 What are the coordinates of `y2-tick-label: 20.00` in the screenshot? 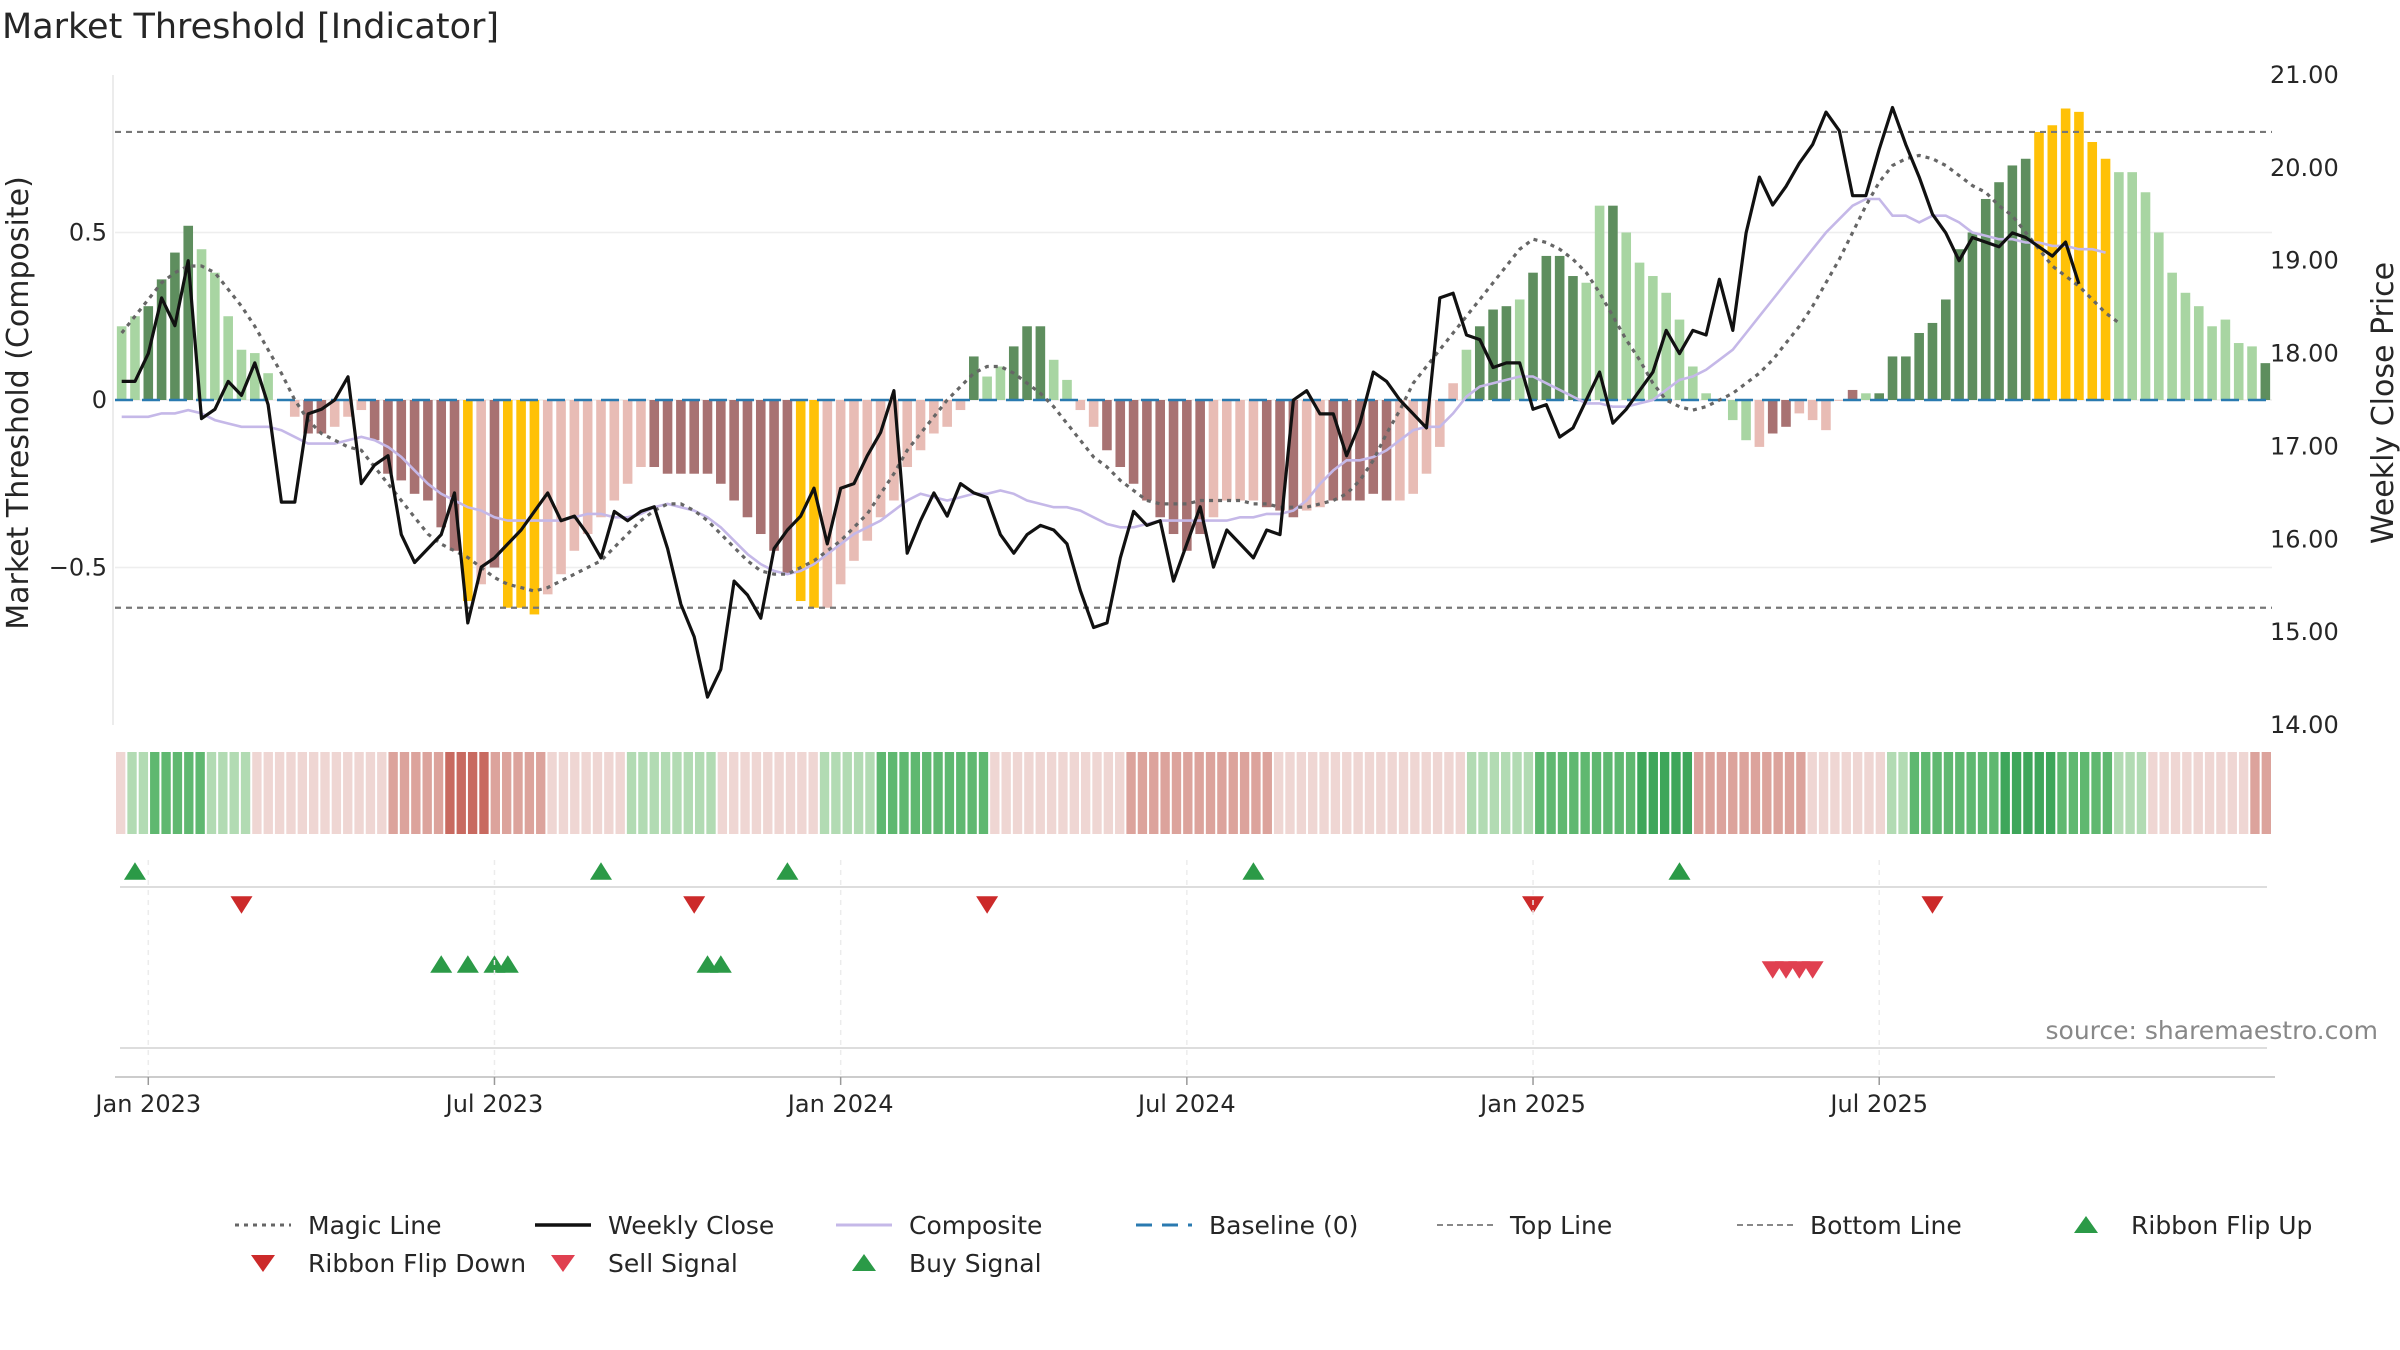 It's located at (2304, 168).